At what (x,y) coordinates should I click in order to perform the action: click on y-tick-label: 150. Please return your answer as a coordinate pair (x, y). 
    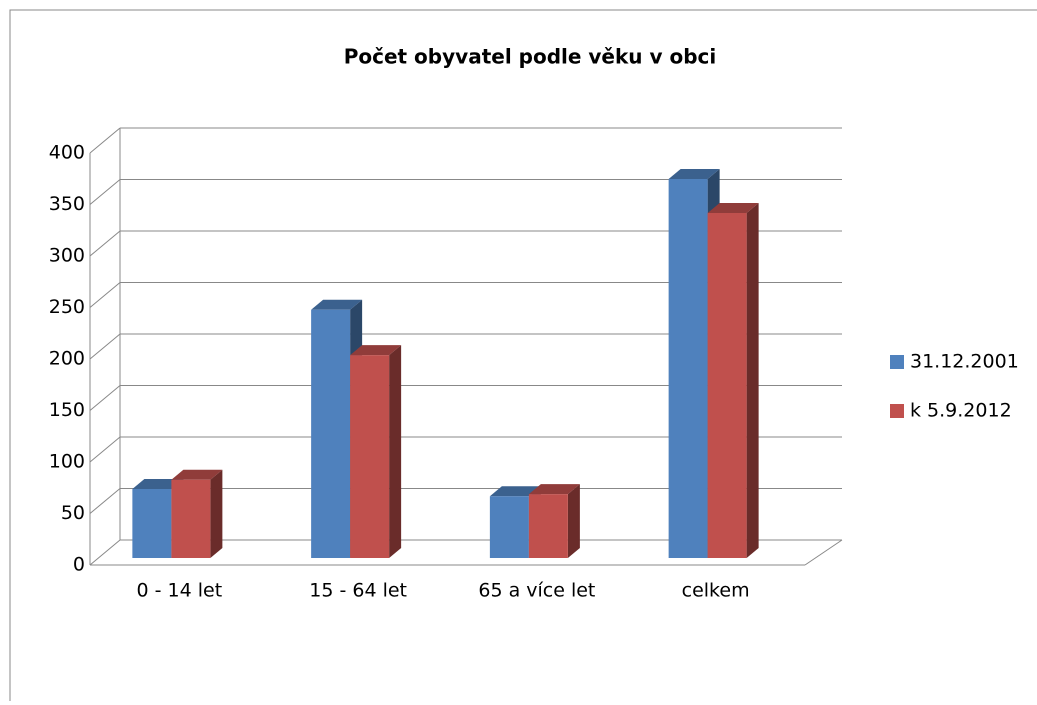
    Looking at the image, I should click on (67, 410).